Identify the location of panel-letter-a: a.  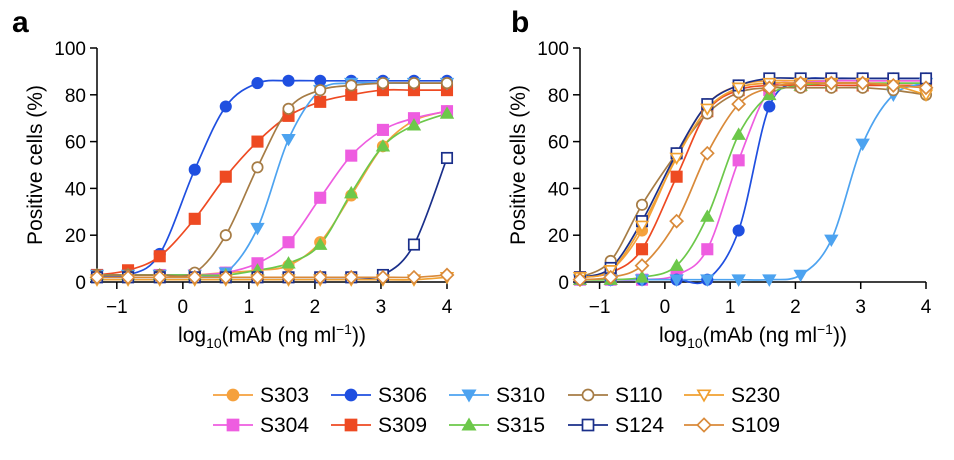
(20, 22).